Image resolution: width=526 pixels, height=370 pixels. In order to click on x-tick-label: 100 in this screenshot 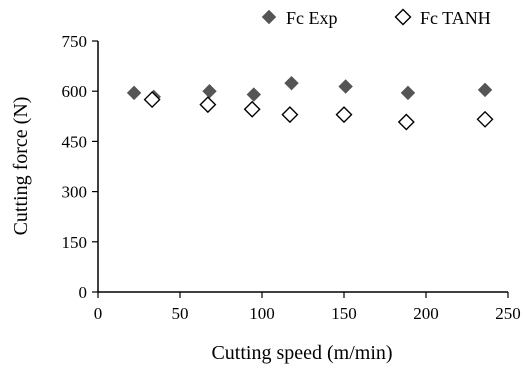, I will do `click(262, 313)`.